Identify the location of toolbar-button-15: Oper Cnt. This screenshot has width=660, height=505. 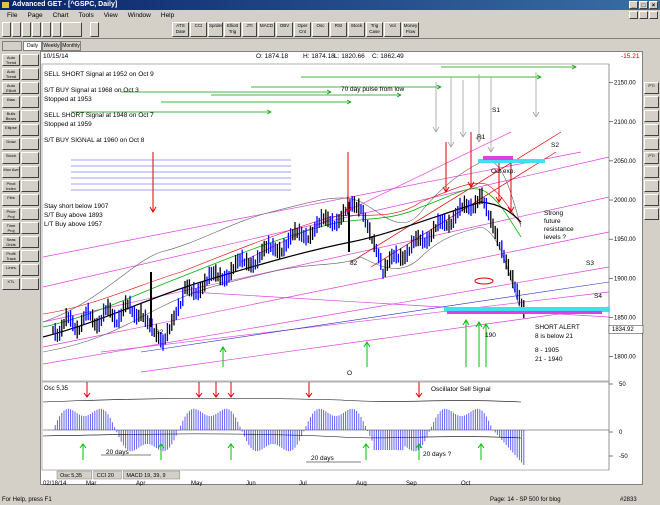
(302, 29).